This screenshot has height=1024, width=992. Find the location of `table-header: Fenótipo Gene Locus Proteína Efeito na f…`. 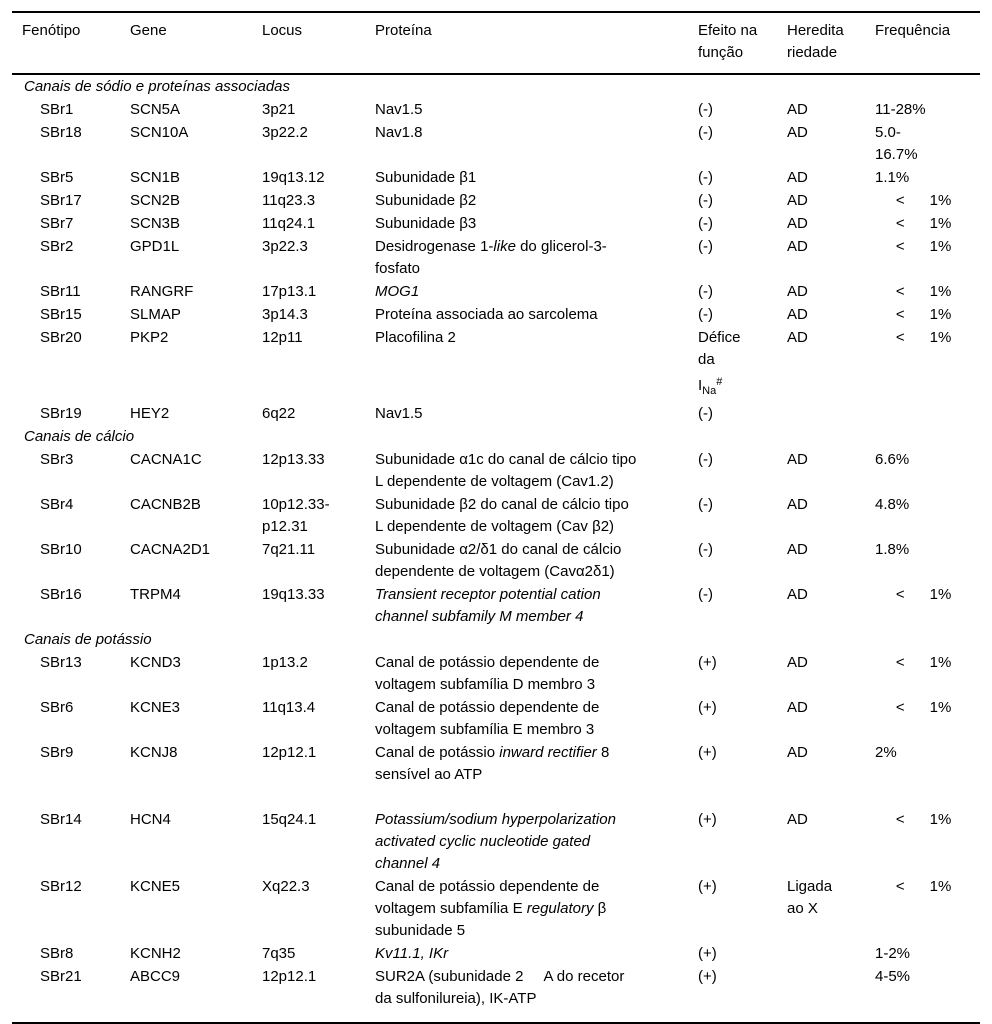

table-header: Fenótipo Gene Locus Proteína Efeito na f… is located at coordinates (496, 43).